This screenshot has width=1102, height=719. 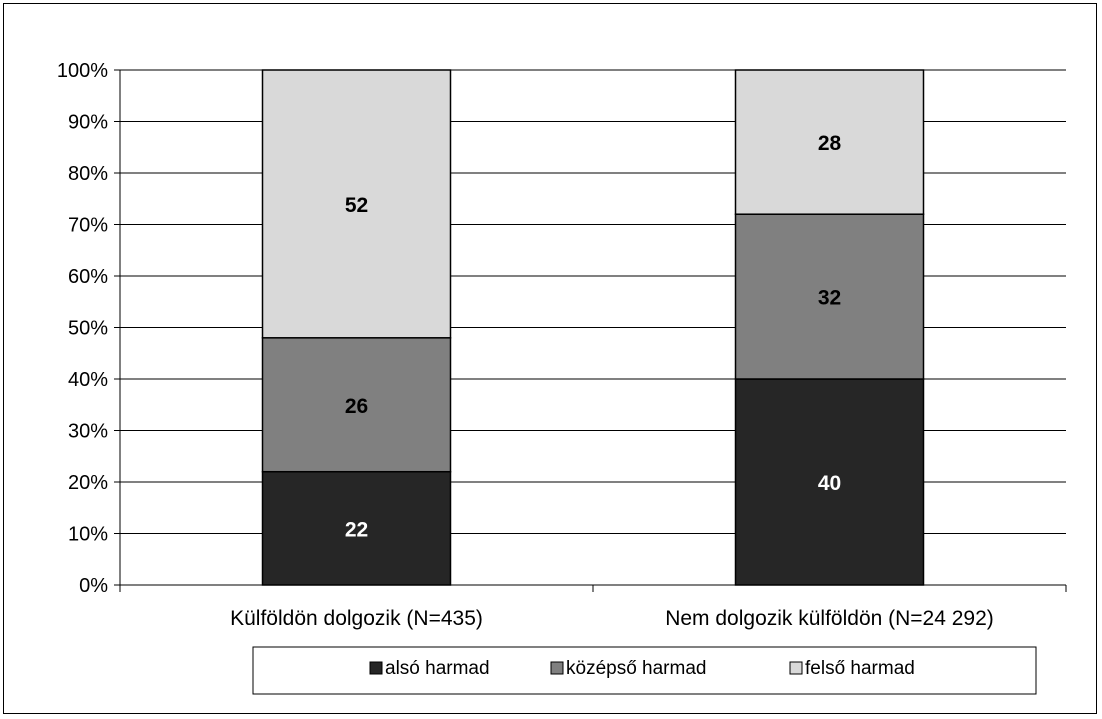 I want to click on data-label: 28, so click(x=830, y=143).